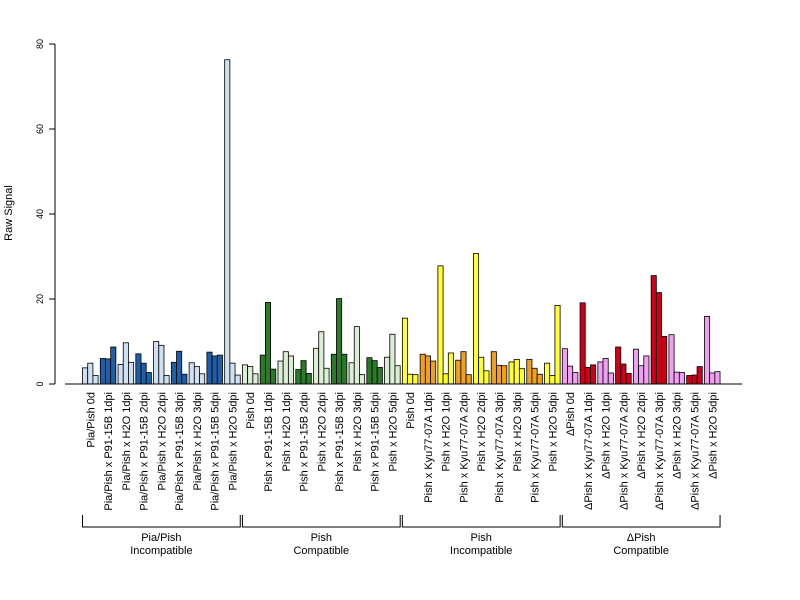 The width and height of the screenshot is (800, 600). What do you see at coordinates (678, 435) in the screenshot?
I see `category-label: ΔPish x H2O 3dpi` at bounding box center [678, 435].